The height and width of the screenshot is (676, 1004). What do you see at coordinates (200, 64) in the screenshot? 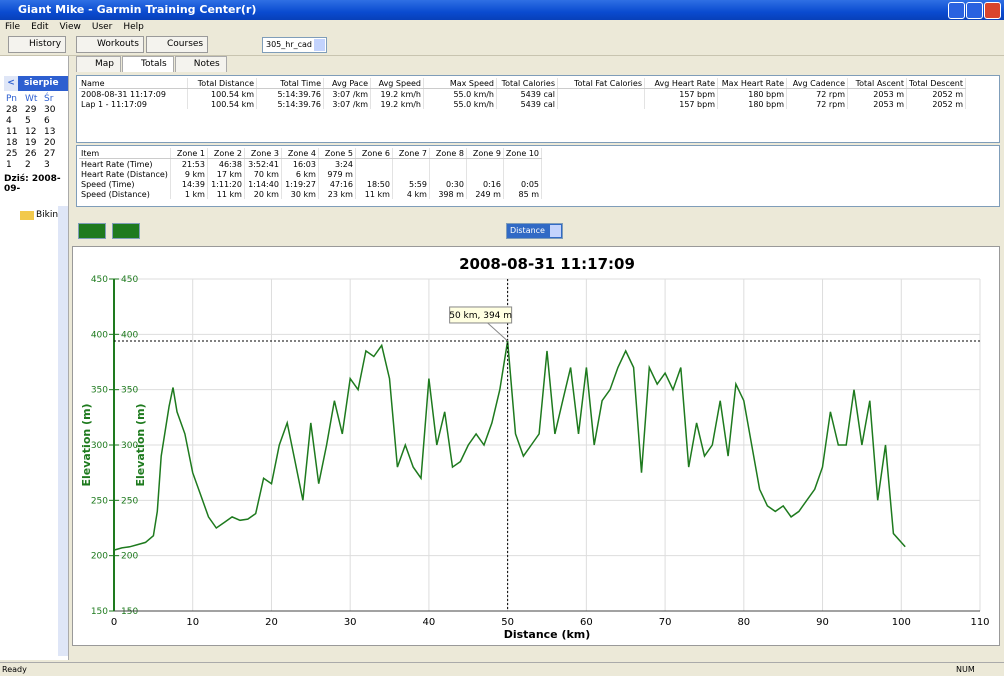
I see `tab: Notes` at bounding box center [200, 64].